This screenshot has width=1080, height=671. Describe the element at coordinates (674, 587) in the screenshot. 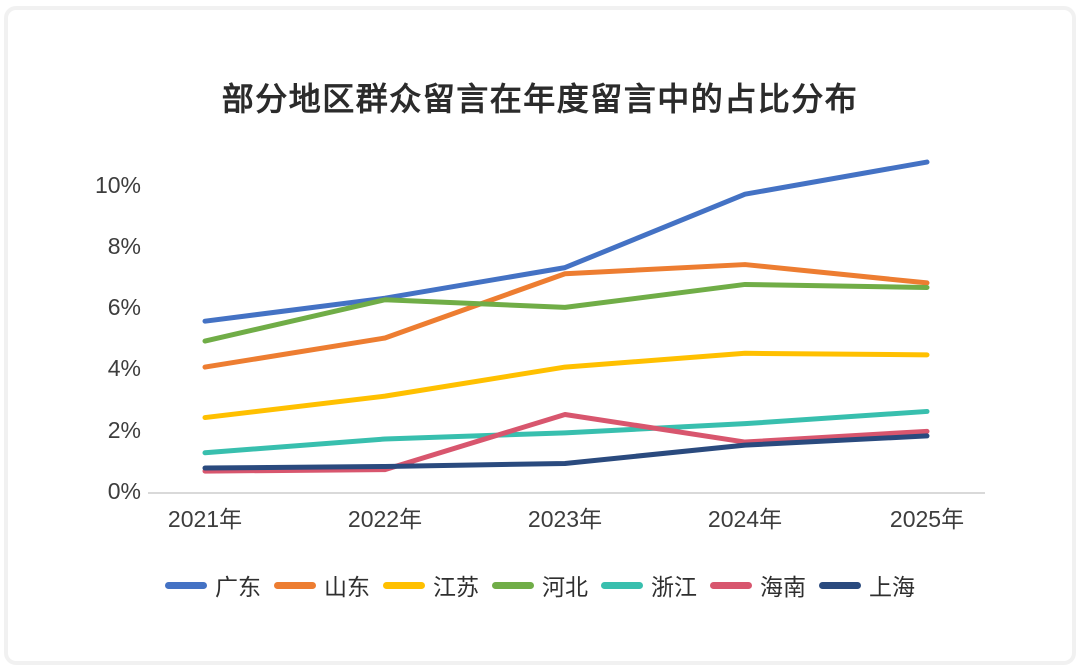

I see `legend-label-zhejiang: 浙江` at that location.